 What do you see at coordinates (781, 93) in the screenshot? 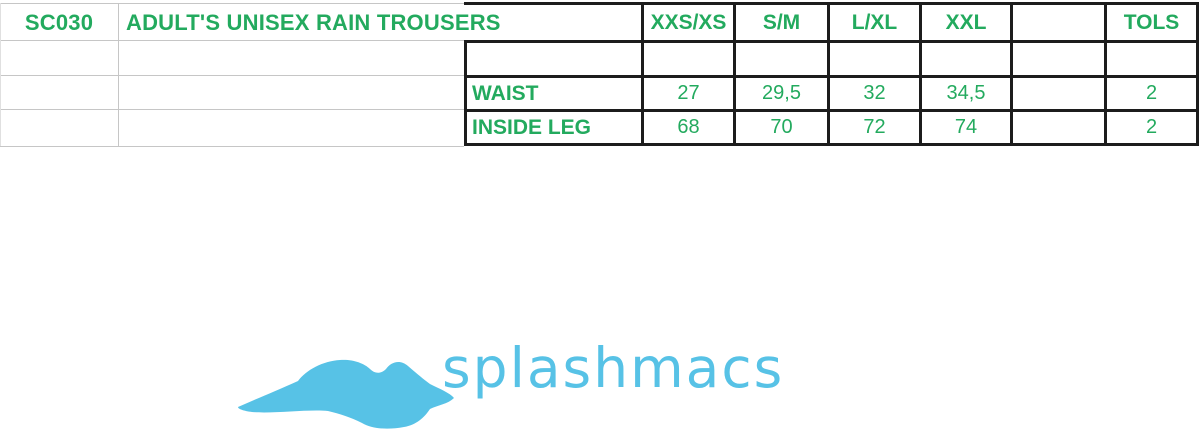
I see `waist-value-s-m: 29,5` at bounding box center [781, 93].